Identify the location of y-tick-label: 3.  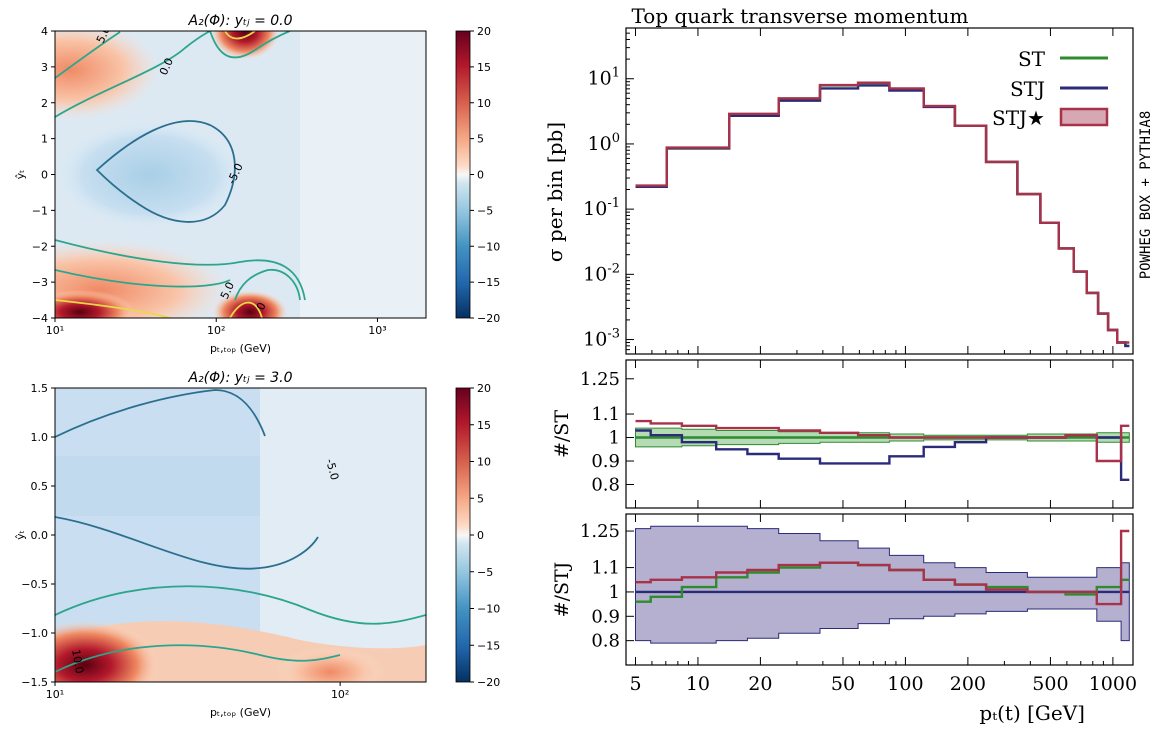
(44, 67).